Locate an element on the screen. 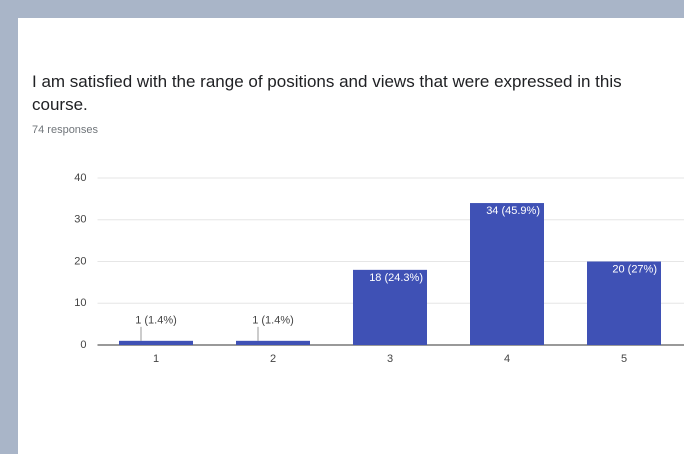 This screenshot has width=684, height=454. y-tick-label: 20 is located at coordinates (80, 261).